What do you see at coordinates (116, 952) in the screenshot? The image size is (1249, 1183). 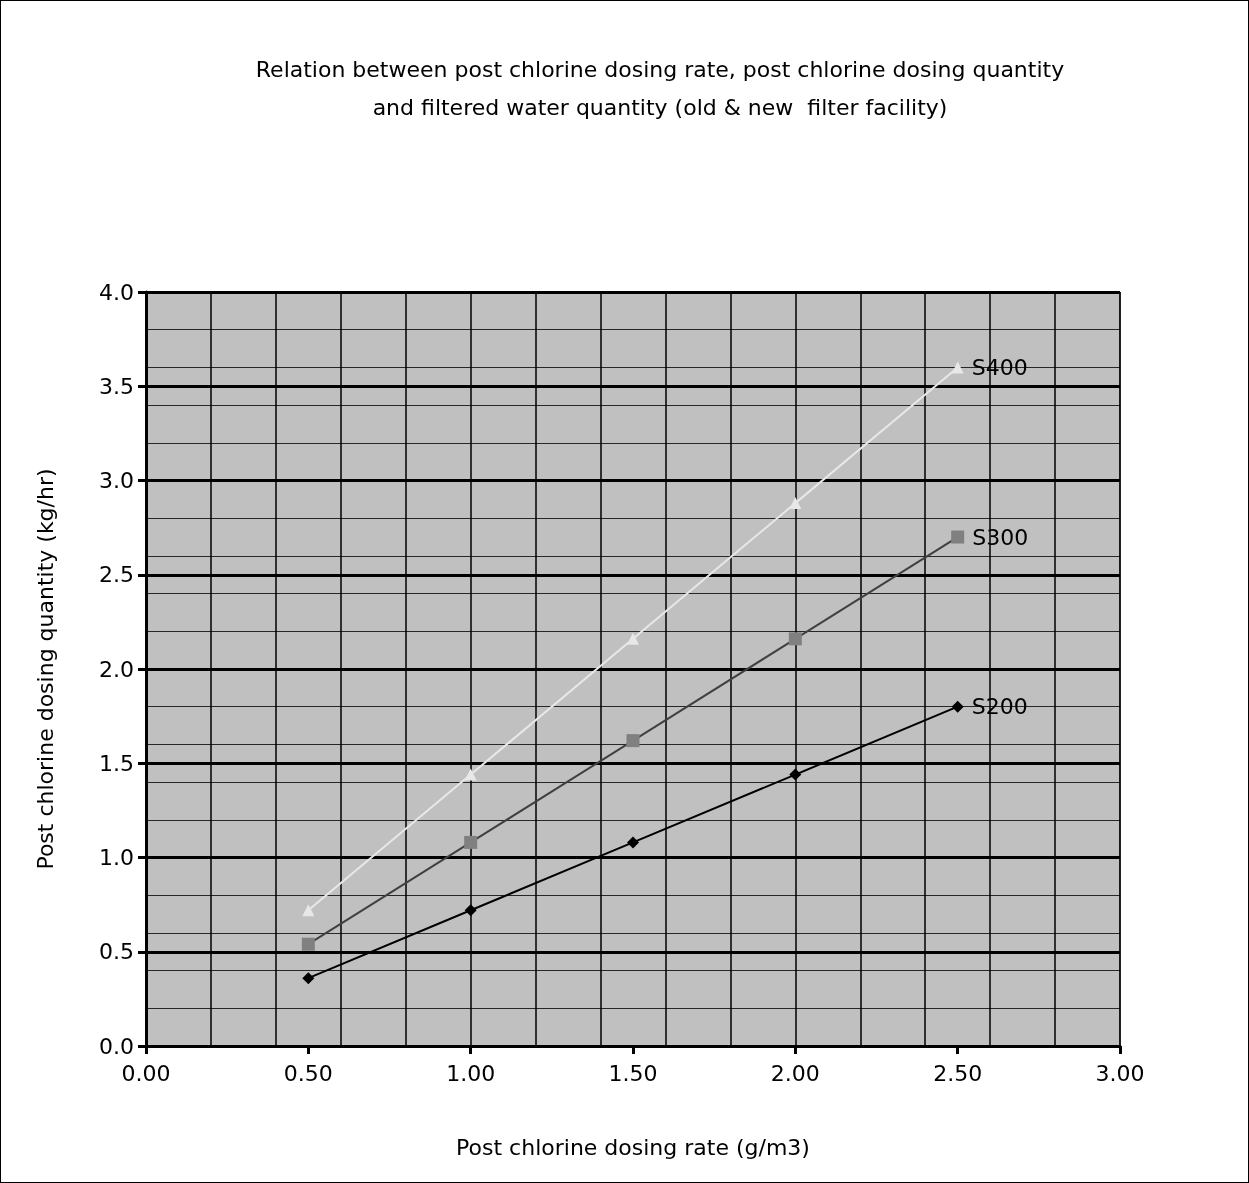 I see `y-tick-label: 0.5` at bounding box center [116, 952].